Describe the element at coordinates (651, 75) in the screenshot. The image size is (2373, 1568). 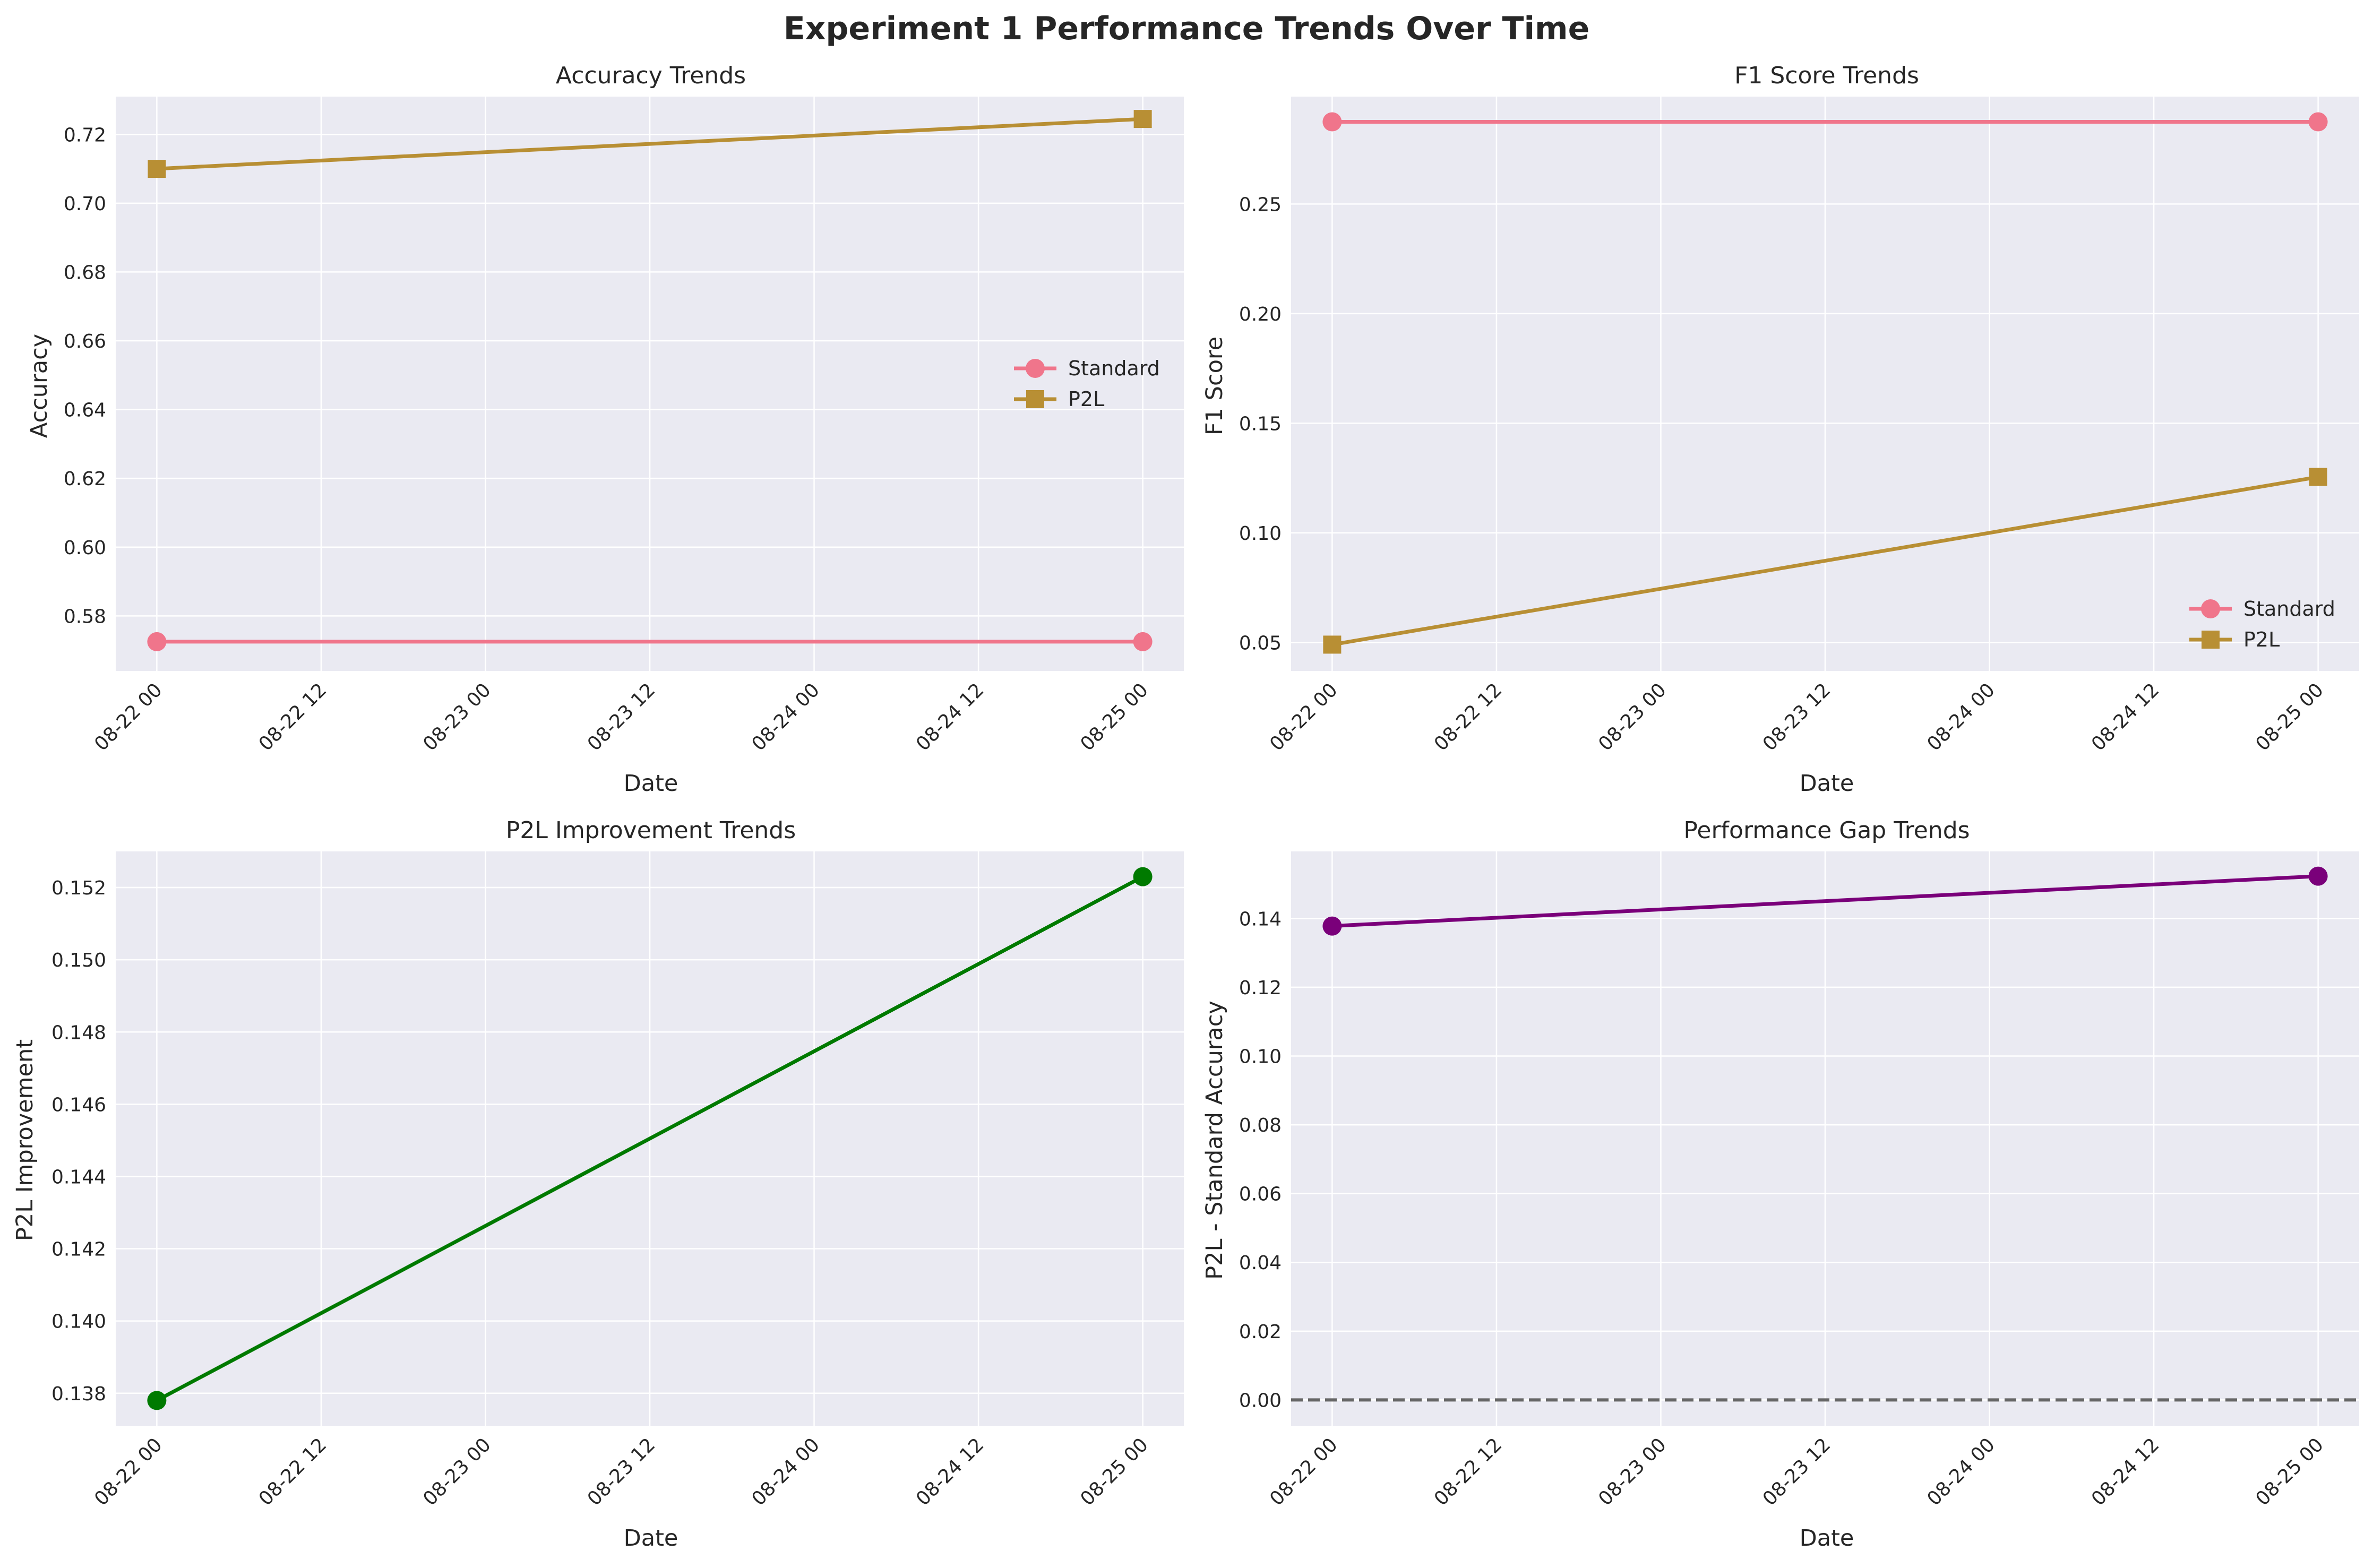
I see `panel-title: Accuracy Trends` at that location.